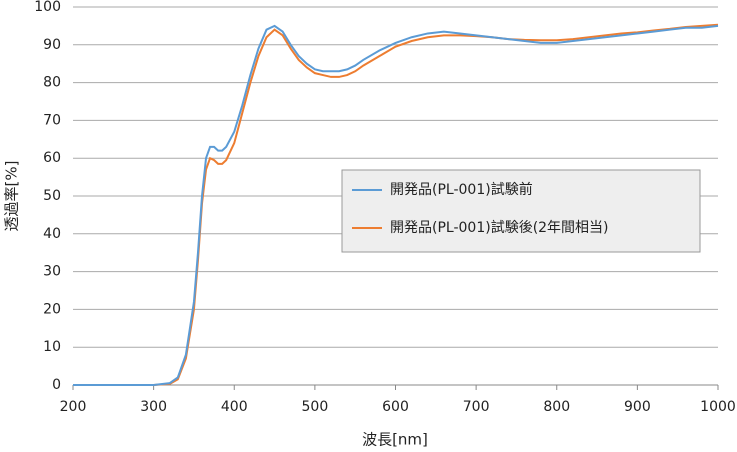  Describe the element at coordinates (56, 385) in the screenshot. I see `y-tick-label: 0` at that location.